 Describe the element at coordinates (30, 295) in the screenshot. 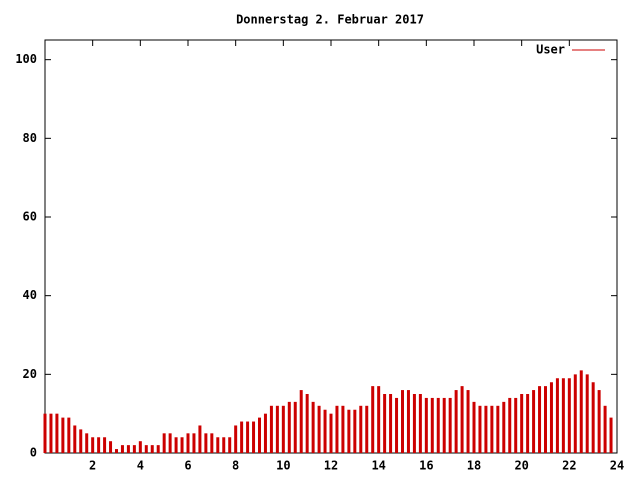

I see `y-tick-label: 40` at that location.